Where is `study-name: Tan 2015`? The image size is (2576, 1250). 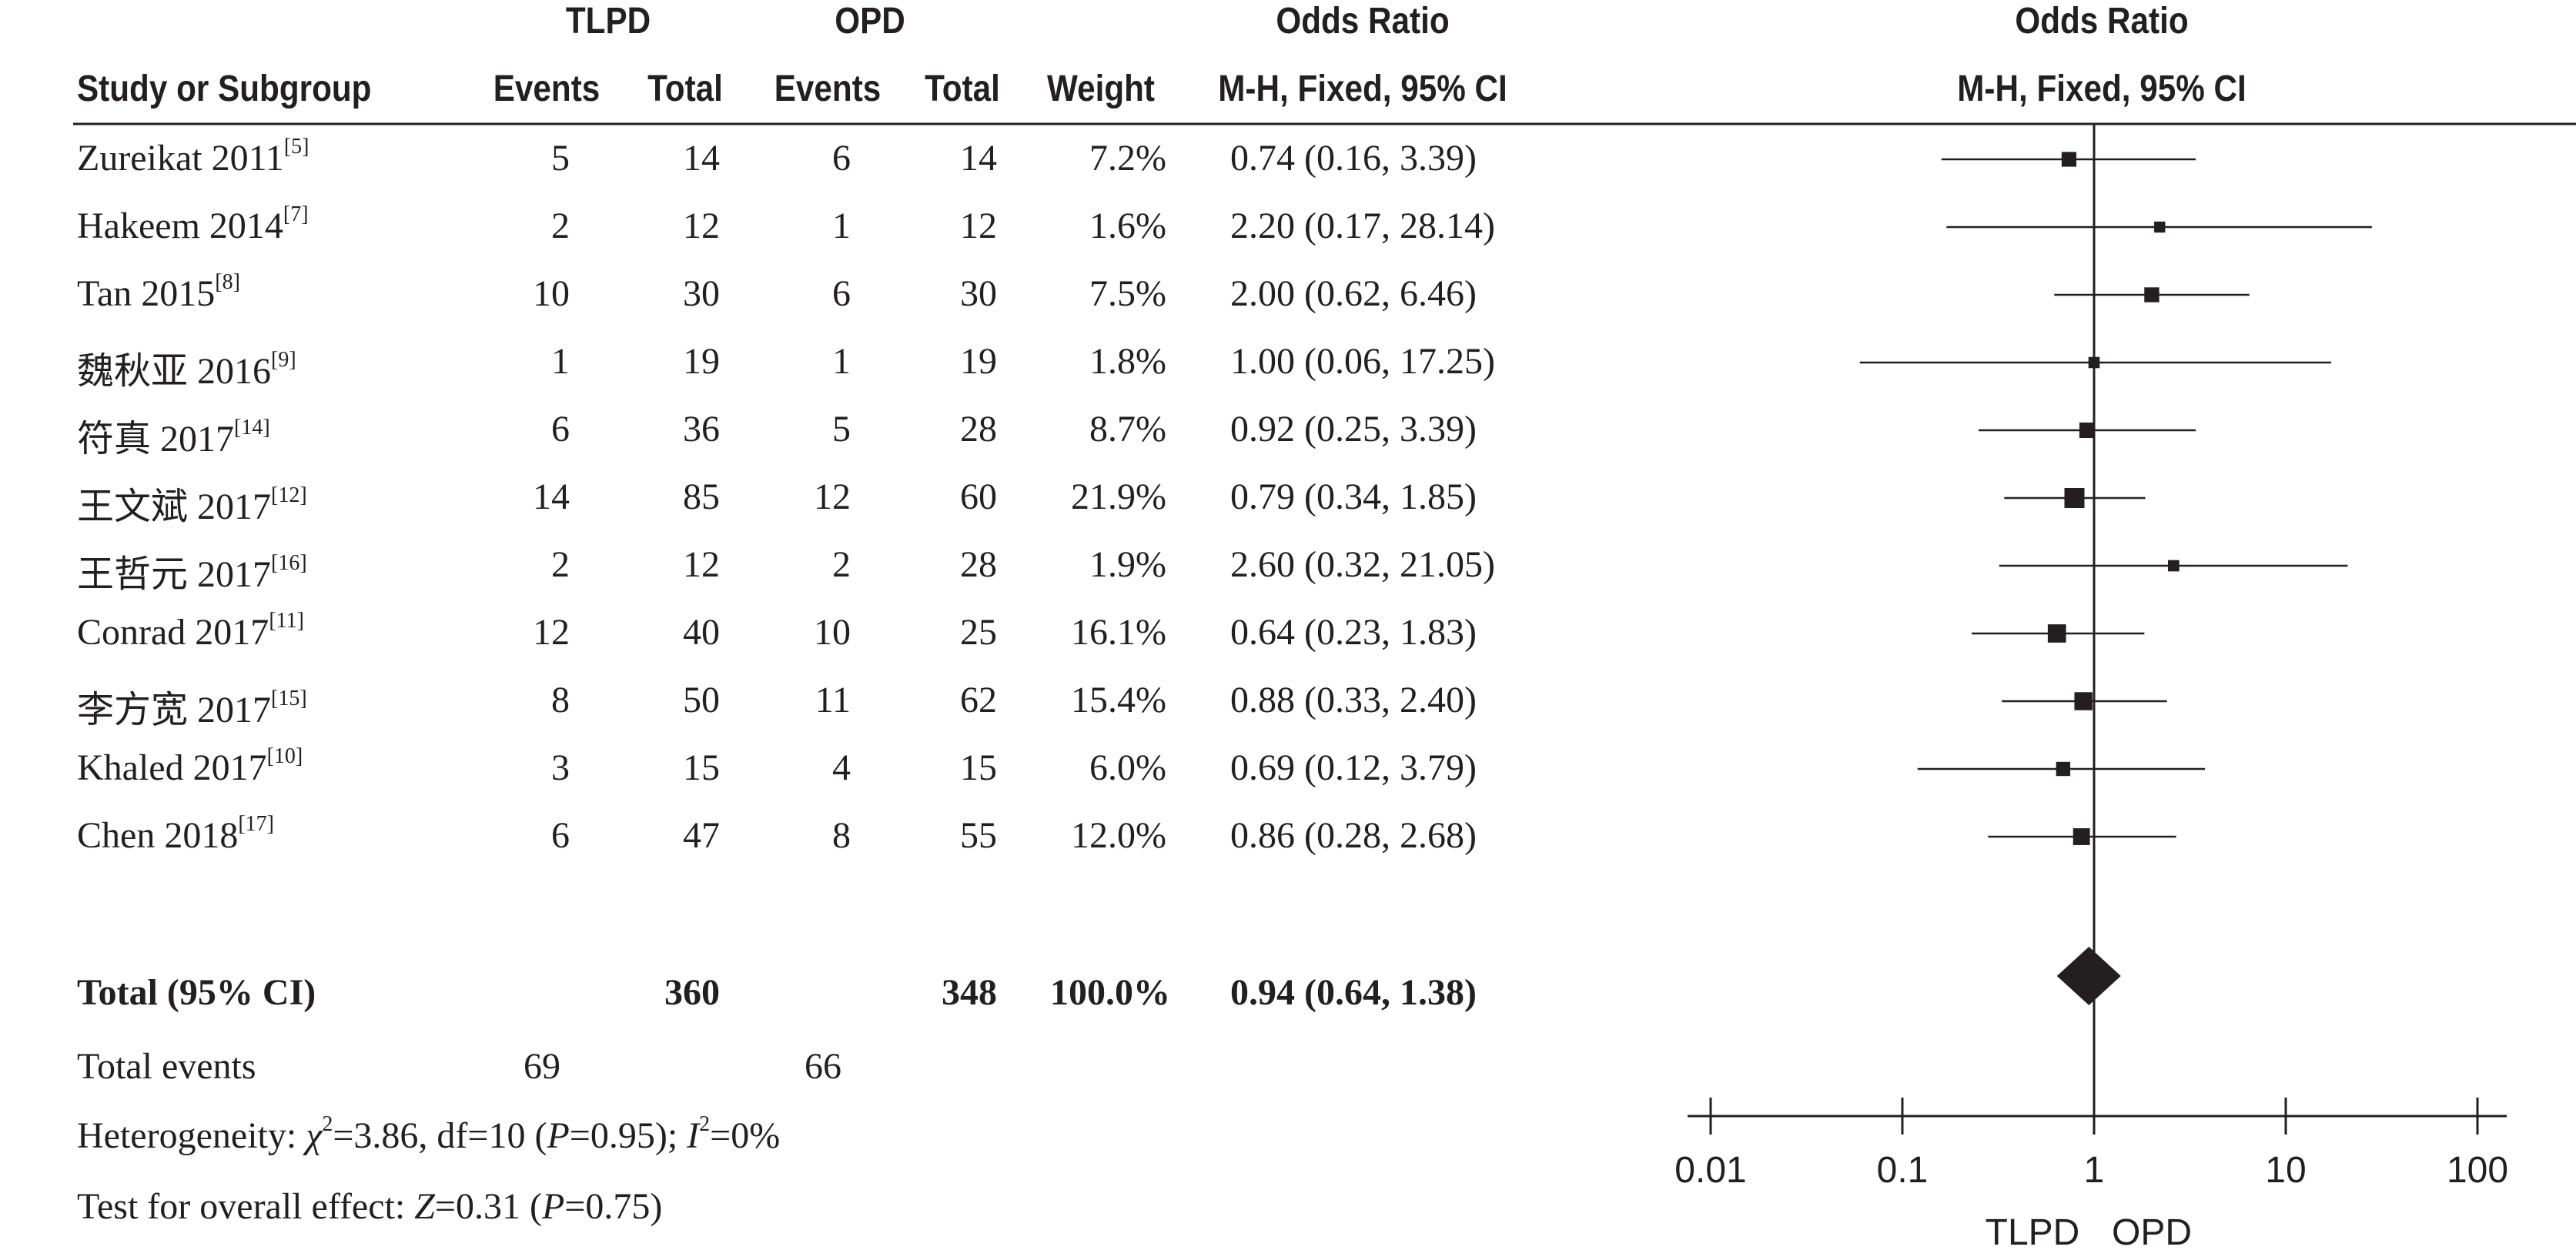
study-name: Tan 2015 is located at coordinates (147, 293).